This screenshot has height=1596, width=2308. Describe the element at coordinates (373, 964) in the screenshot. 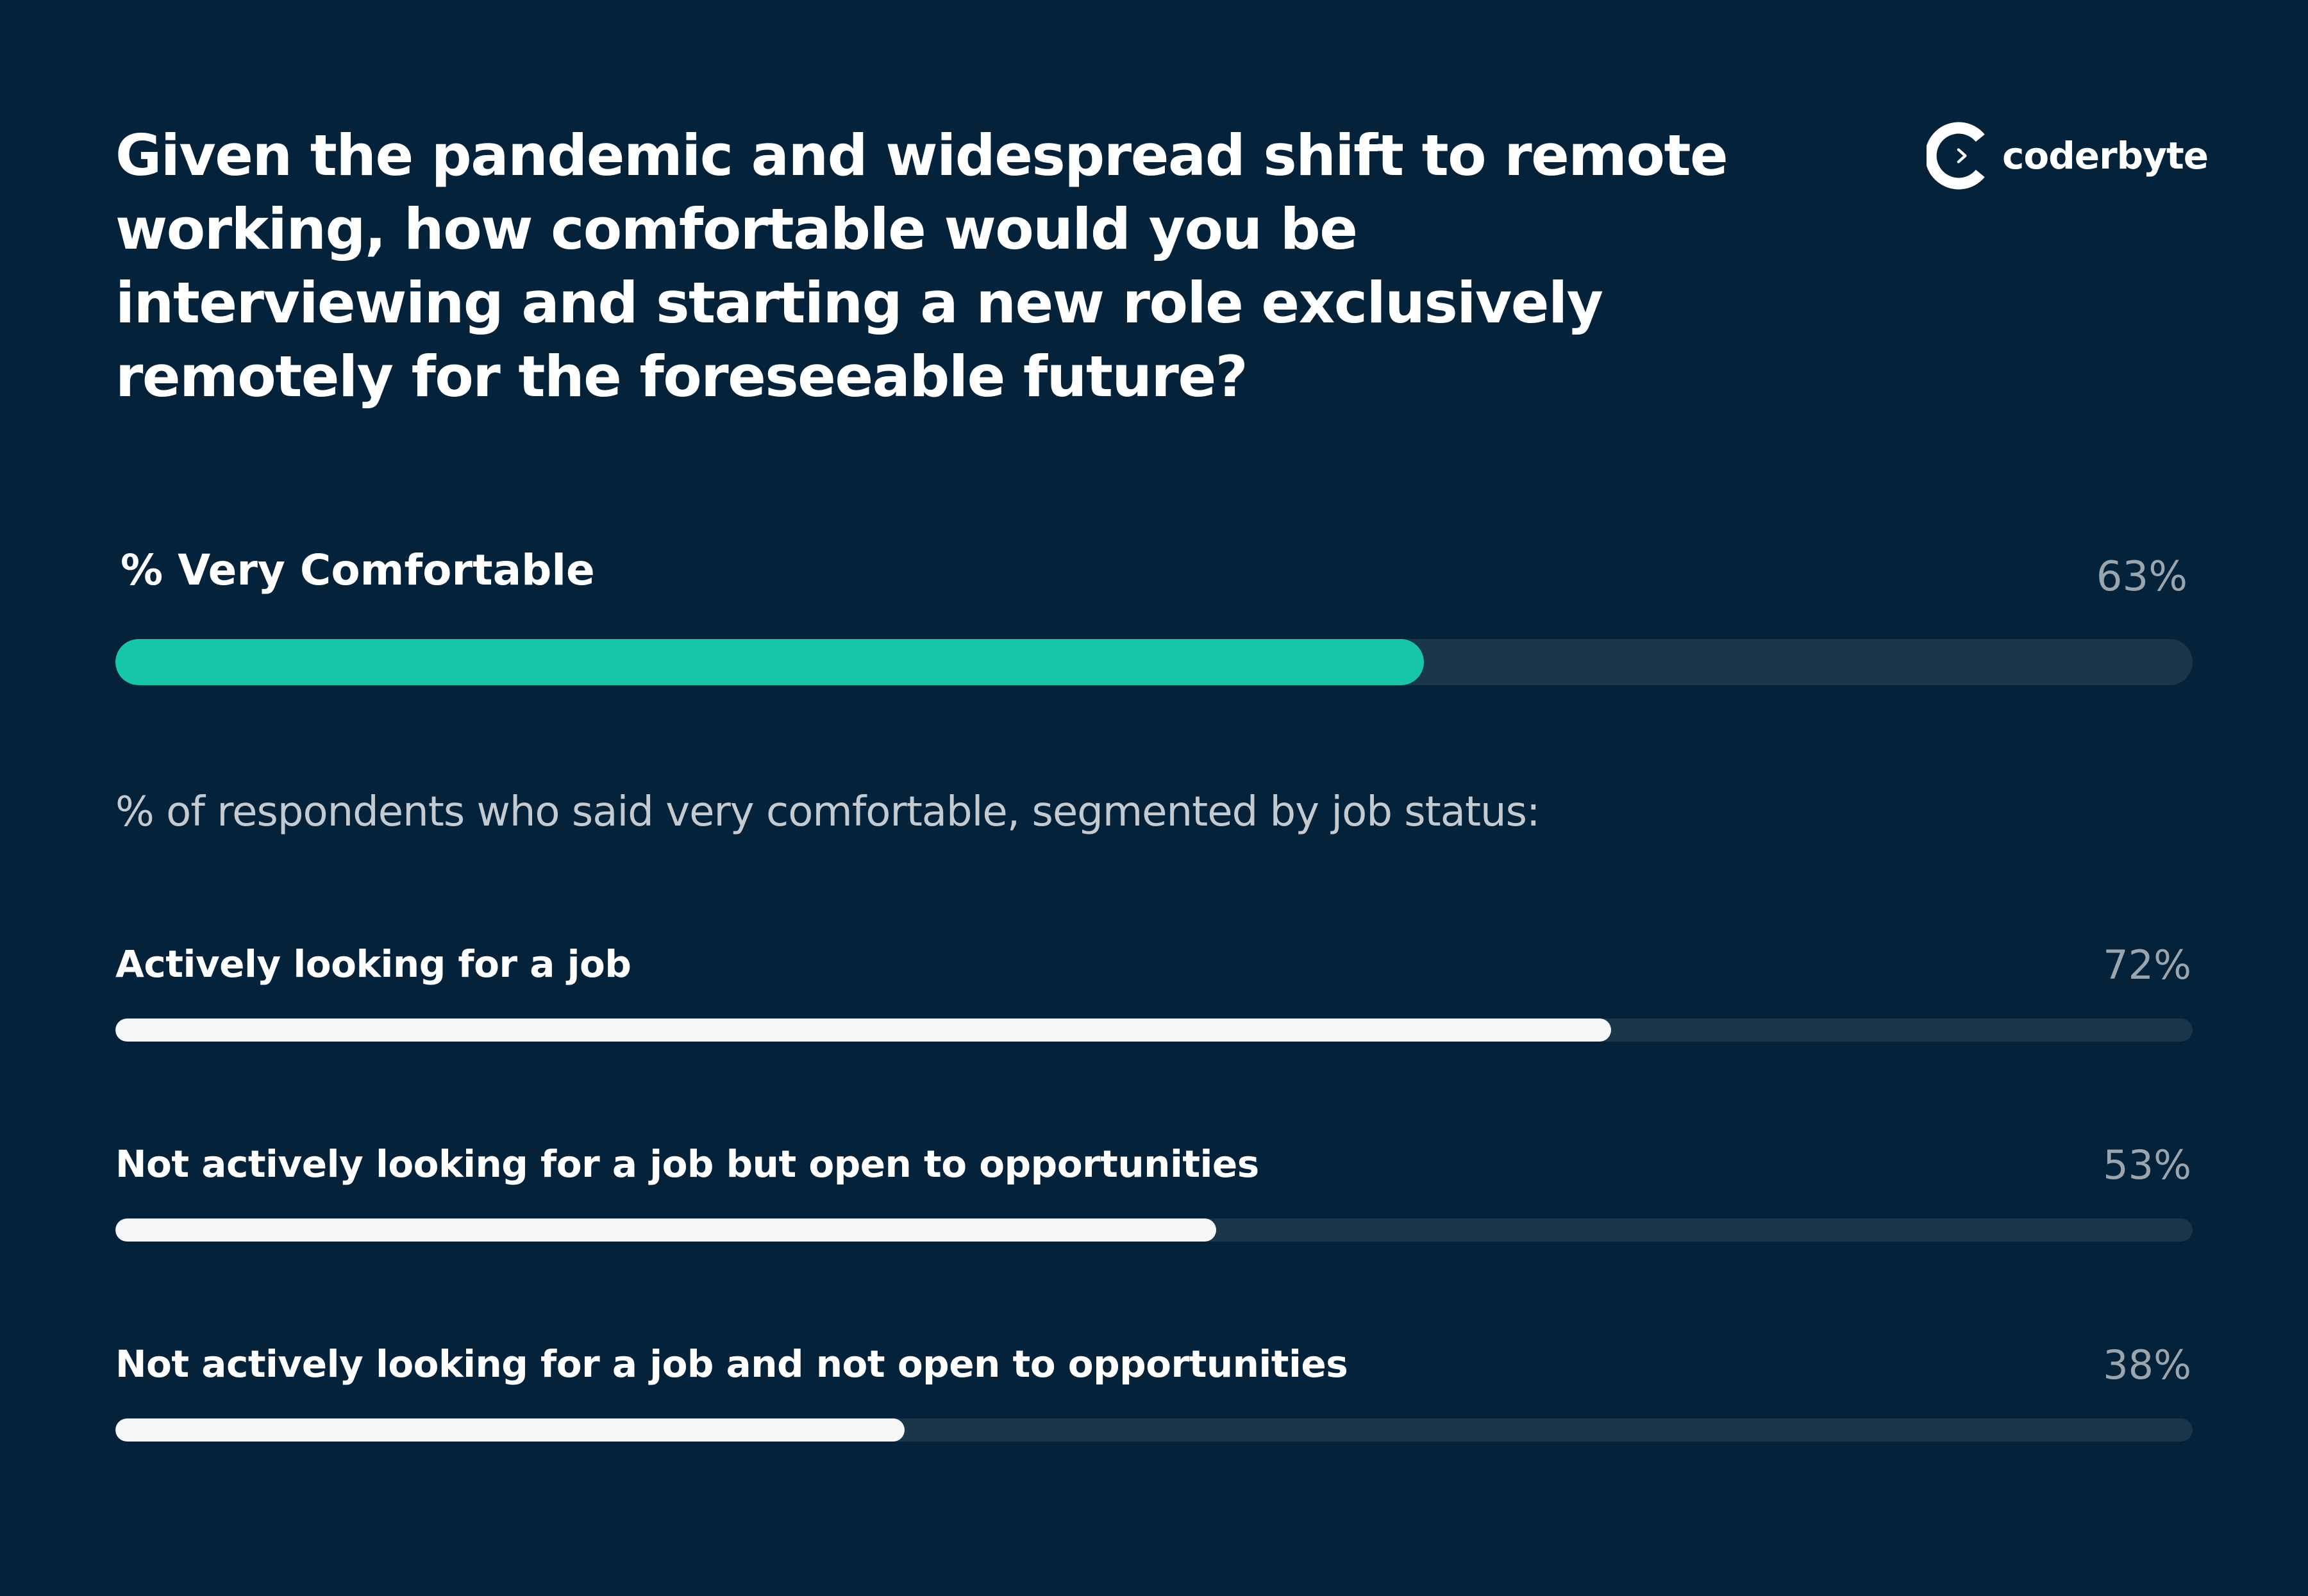

I see `bar-label-actively-looking: Actively looking for a job` at that location.